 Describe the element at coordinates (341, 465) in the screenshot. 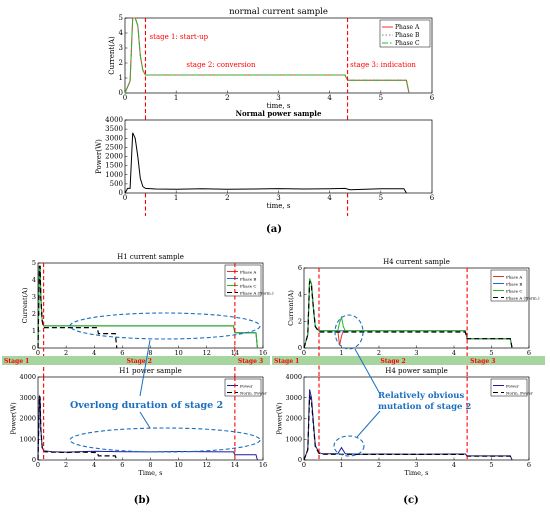

I see `x-tick-label: 1` at that location.